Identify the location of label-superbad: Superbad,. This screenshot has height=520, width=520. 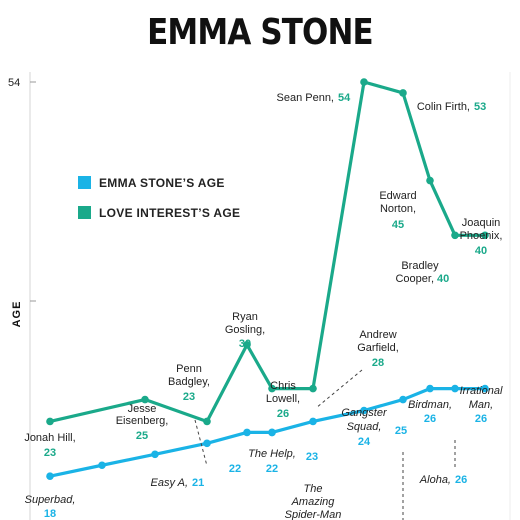
(50, 500).